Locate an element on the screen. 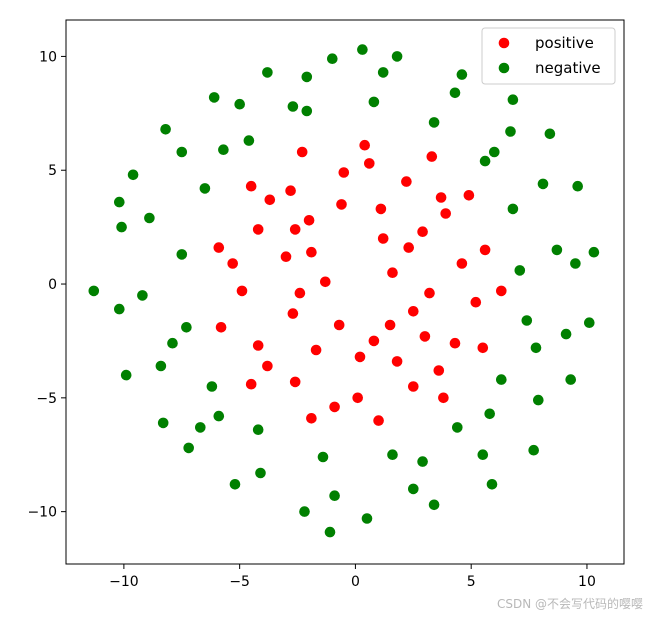 Image resolution: width=659 pixels, height=620 pixels. y-tick-label: −5 is located at coordinates (46, 399).